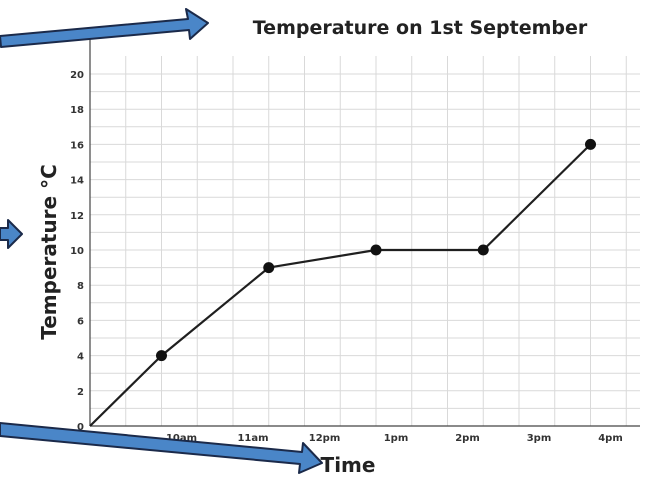 Image resolution: width=646 pixels, height=478 pixels. What do you see at coordinates (181, 438) in the screenshot?
I see `x-tick-label: 10am` at bounding box center [181, 438].